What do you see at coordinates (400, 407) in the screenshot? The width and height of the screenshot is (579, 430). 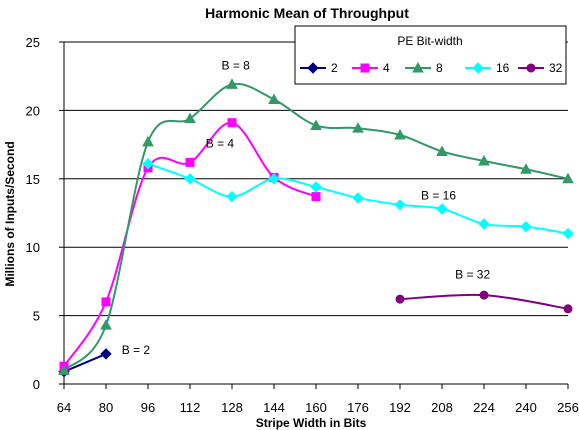 I see `x-tick-label: 192` at bounding box center [400, 407].